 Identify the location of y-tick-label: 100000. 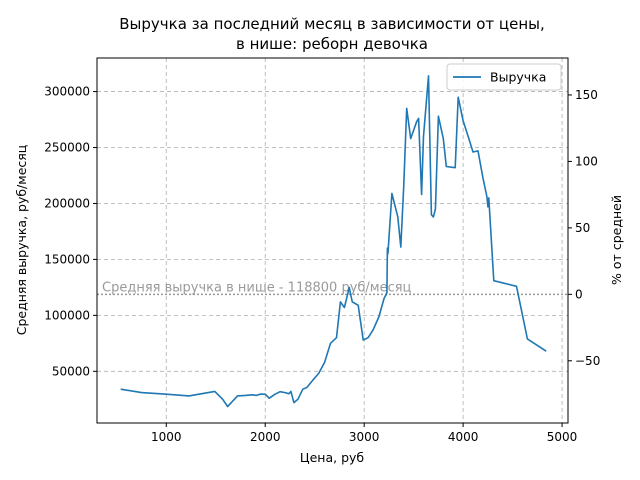
(67, 315).